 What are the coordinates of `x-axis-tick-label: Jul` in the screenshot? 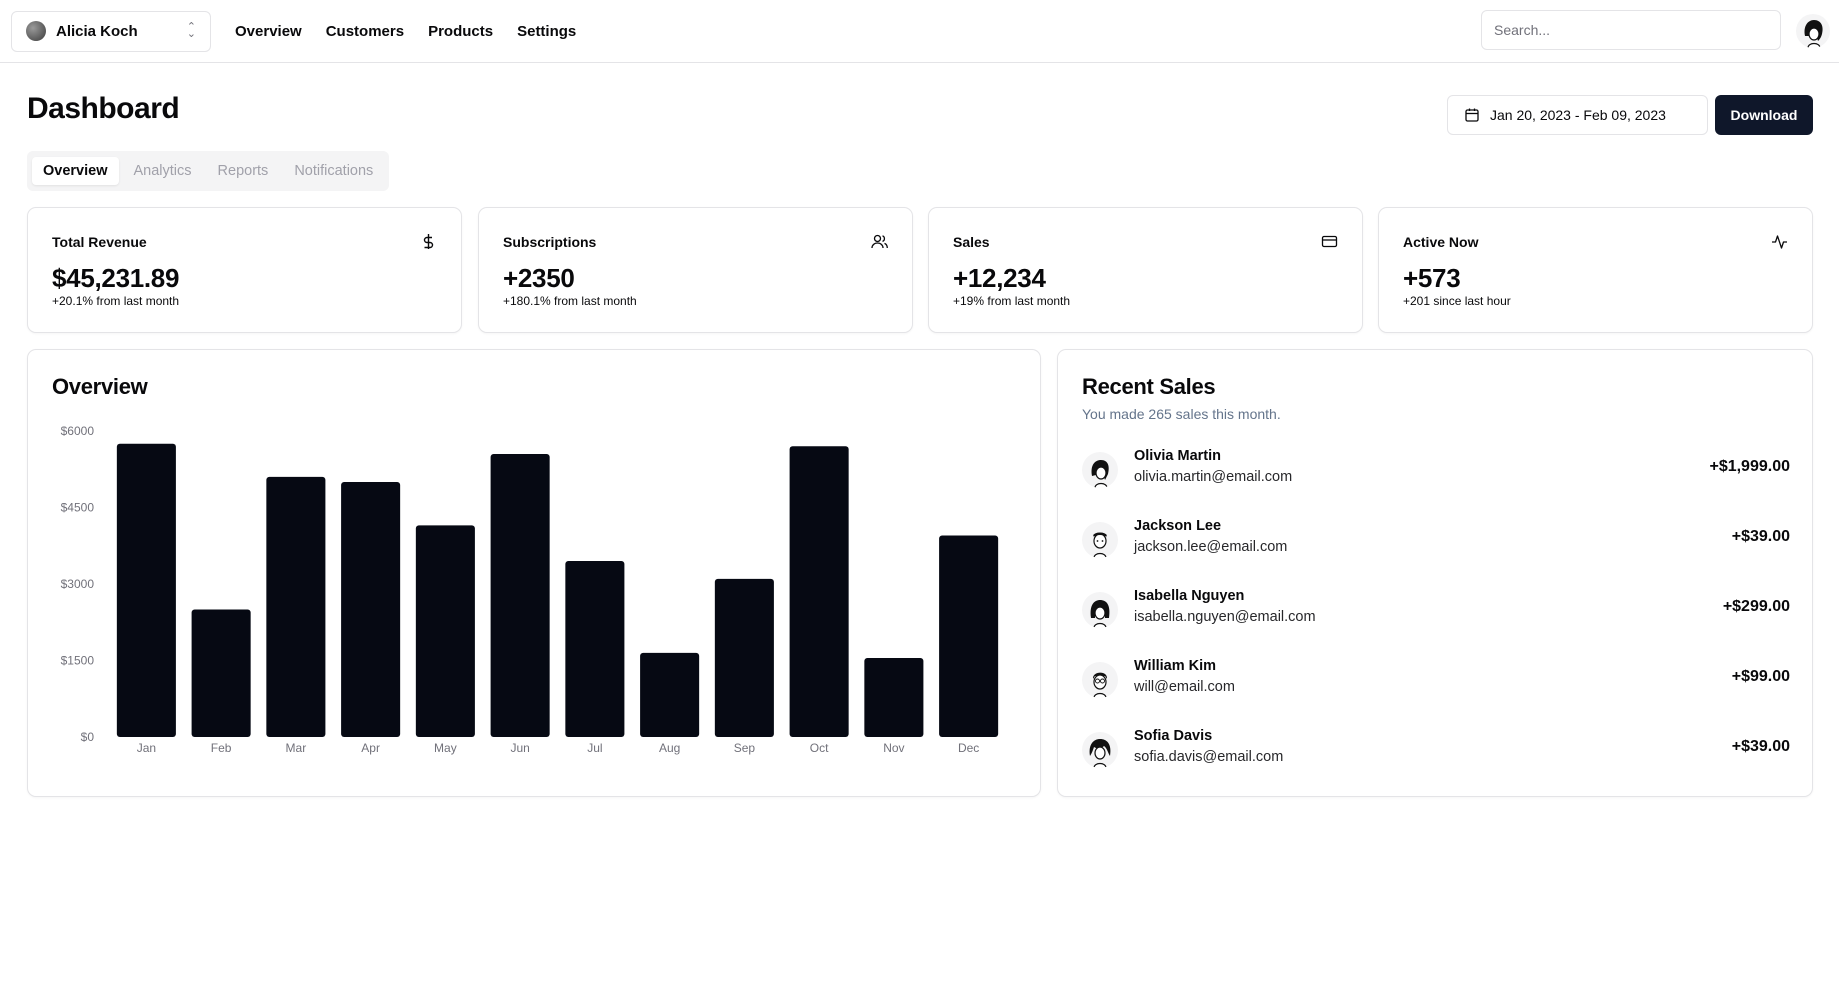 It's located at (594, 748).